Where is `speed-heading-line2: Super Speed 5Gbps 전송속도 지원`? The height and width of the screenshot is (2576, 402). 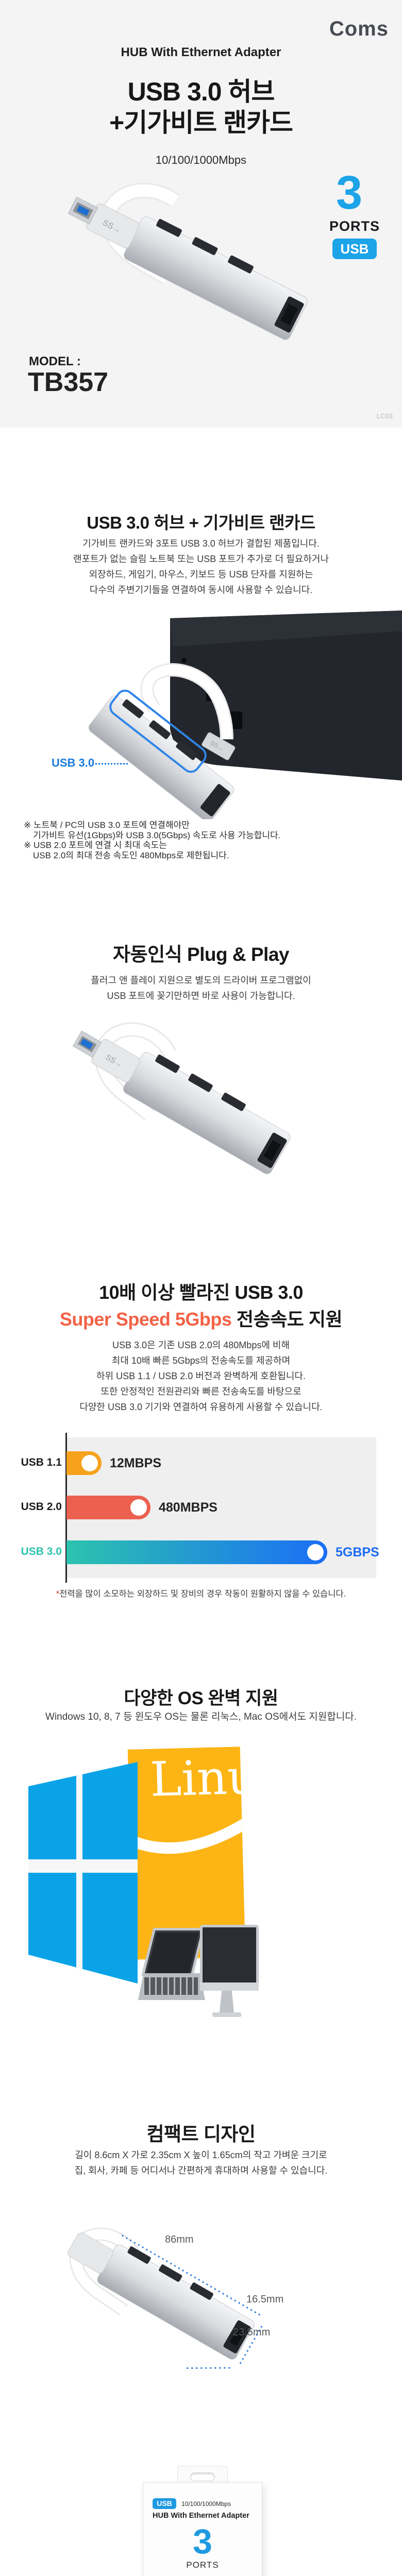
speed-heading-line2: Super Speed 5Gbps 전송속도 지원 is located at coordinates (201, 1318).